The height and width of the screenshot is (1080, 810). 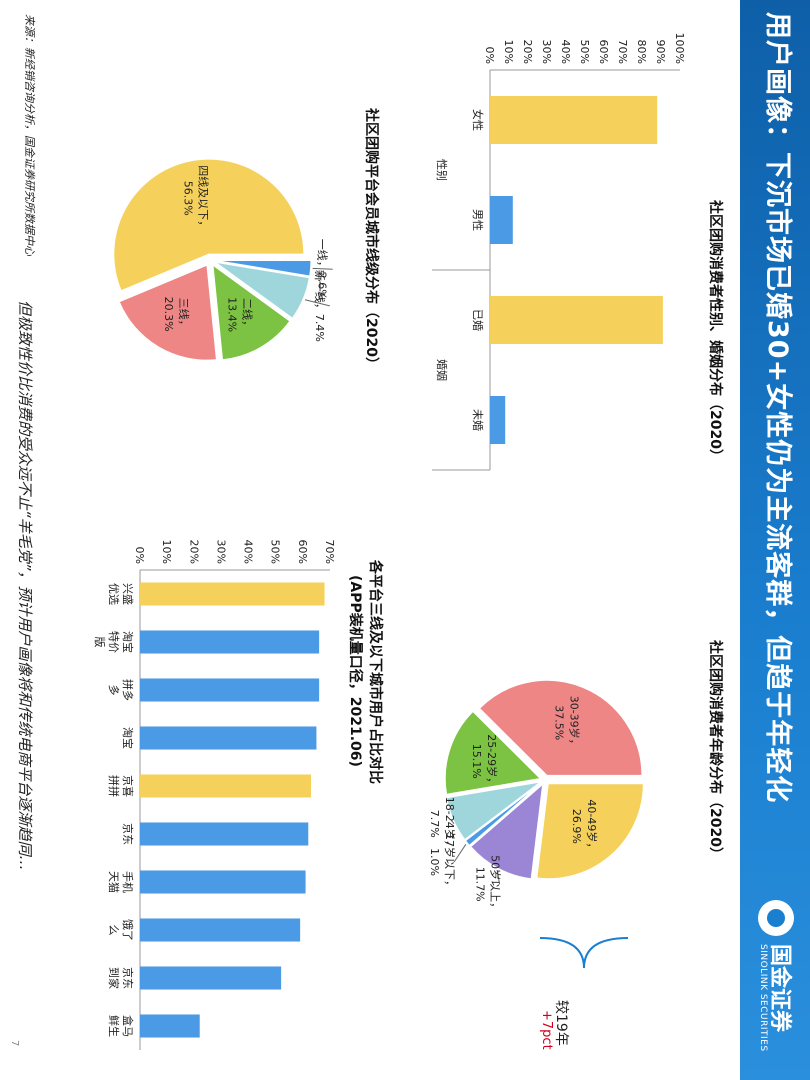 What do you see at coordinates (763, 998) in the screenshot?
I see `logo-english-name: SINOLINK SECURITIES` at bounding box center [763, 998].